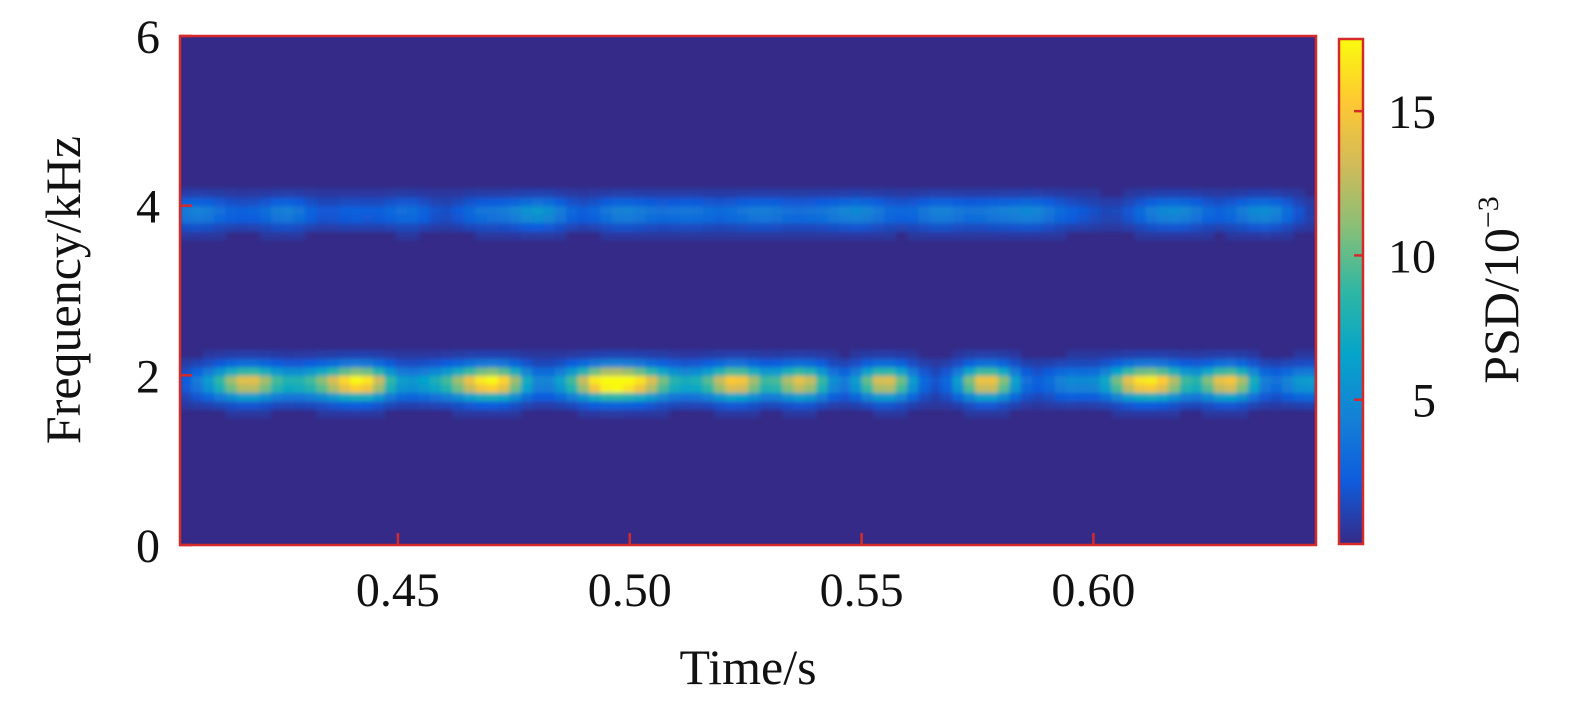  What do you see at coordinates (1412, 256) in the screenshot?
I see `colorbar-tick-label: 10` at bounding box center [1412, 256].